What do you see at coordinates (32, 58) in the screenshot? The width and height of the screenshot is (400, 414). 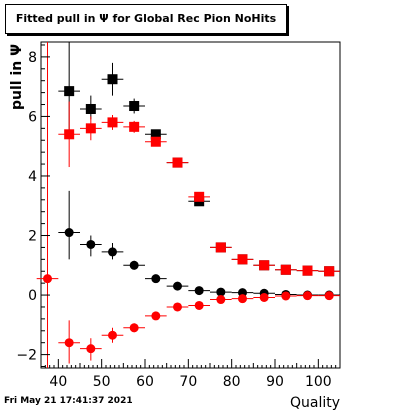 I see `y-tick-label: 8` at bounding box center [32, 58].